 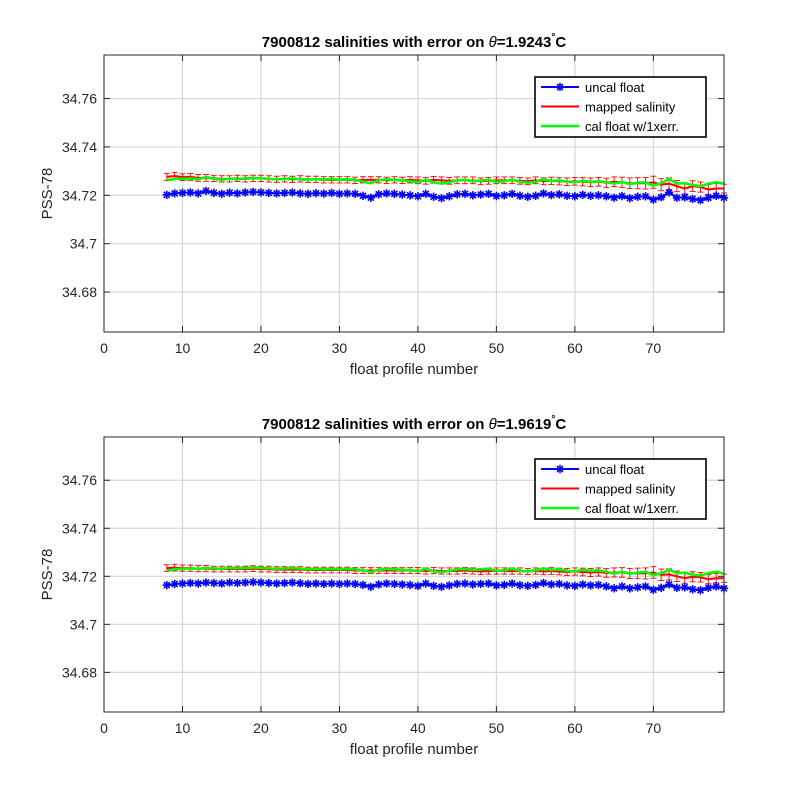 I want to click on title-prefix: 7900812 salinities with error on, so click(x=375, y=42).